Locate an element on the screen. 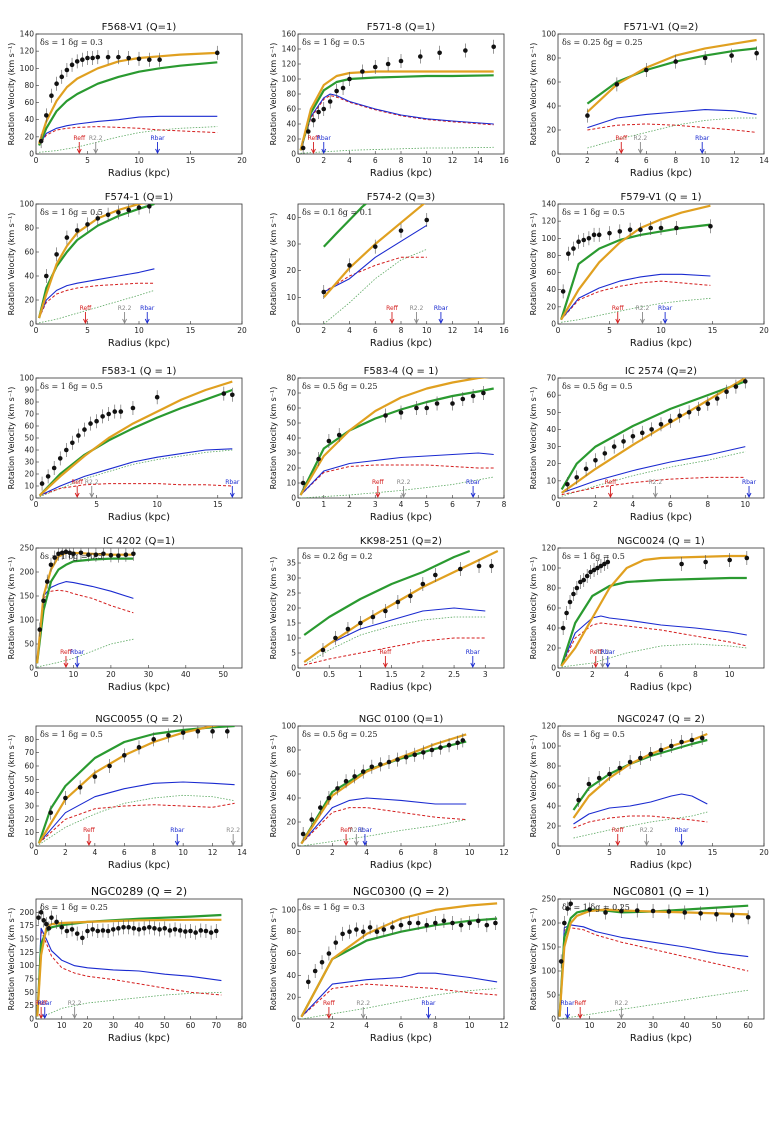  y-tick-label: 15 is located at coordinates (291, 623).